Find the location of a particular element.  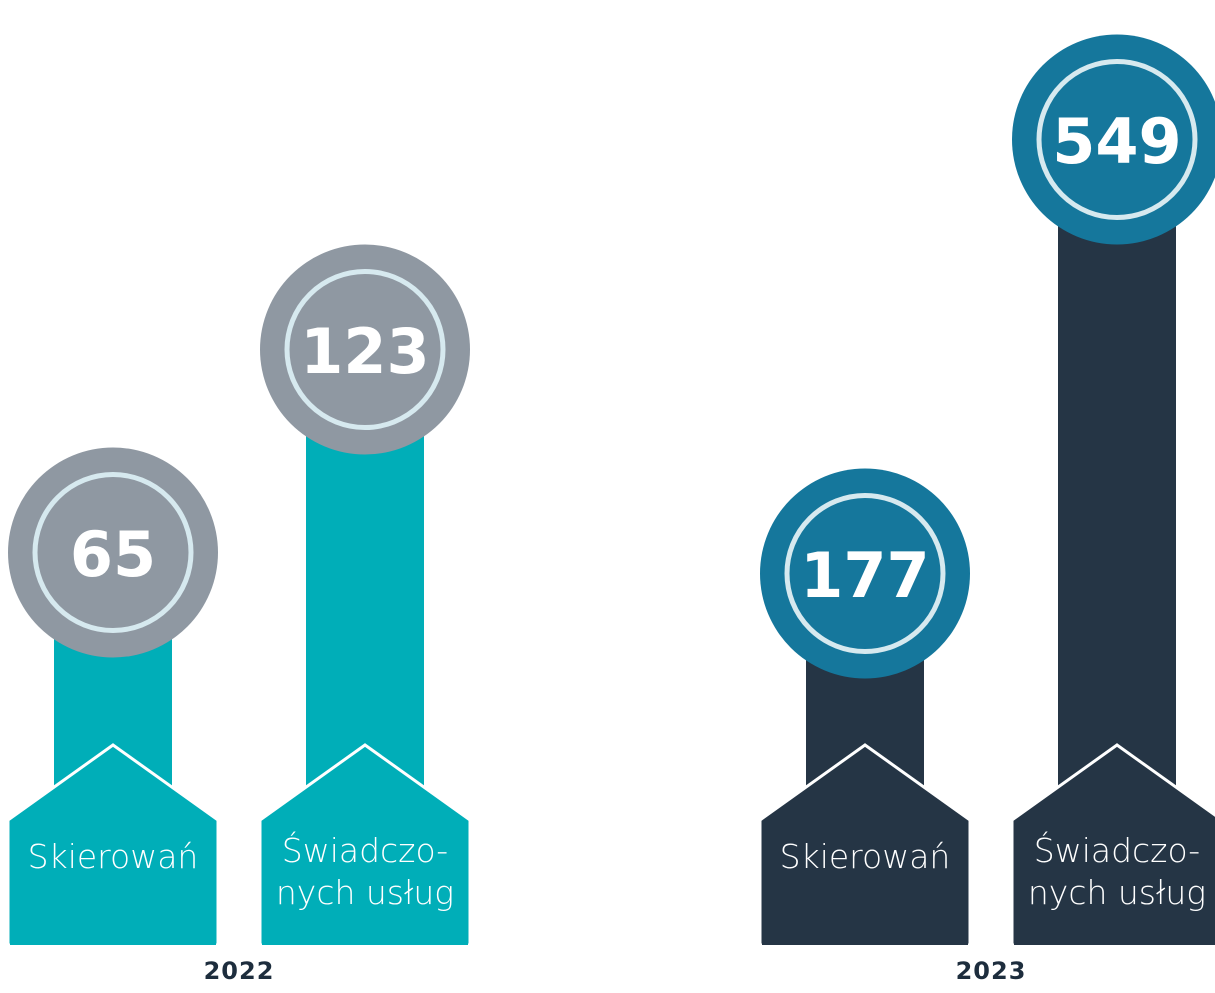

value-label: 177 is located at coordinates (864, 575).